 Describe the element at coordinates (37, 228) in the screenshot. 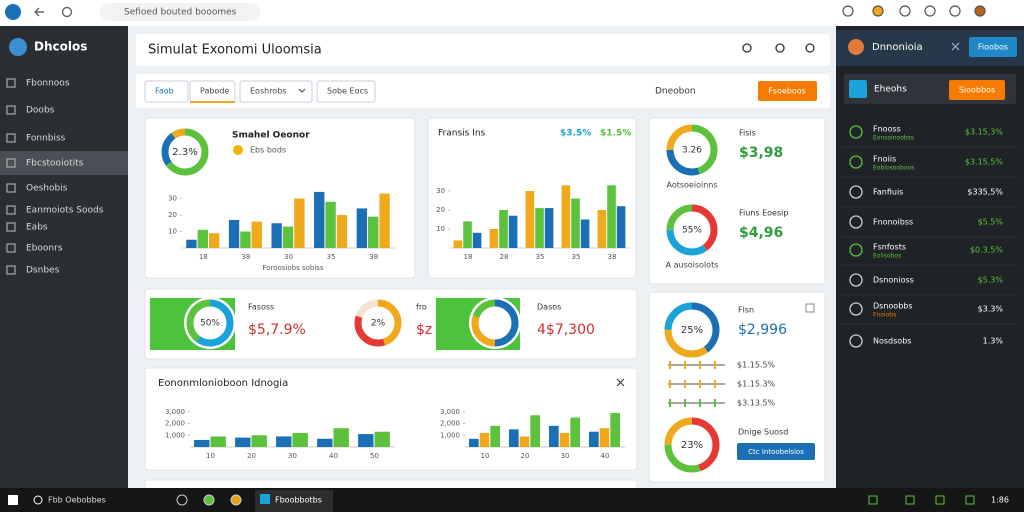

I see `sidebar-item: Eabs` at that location.